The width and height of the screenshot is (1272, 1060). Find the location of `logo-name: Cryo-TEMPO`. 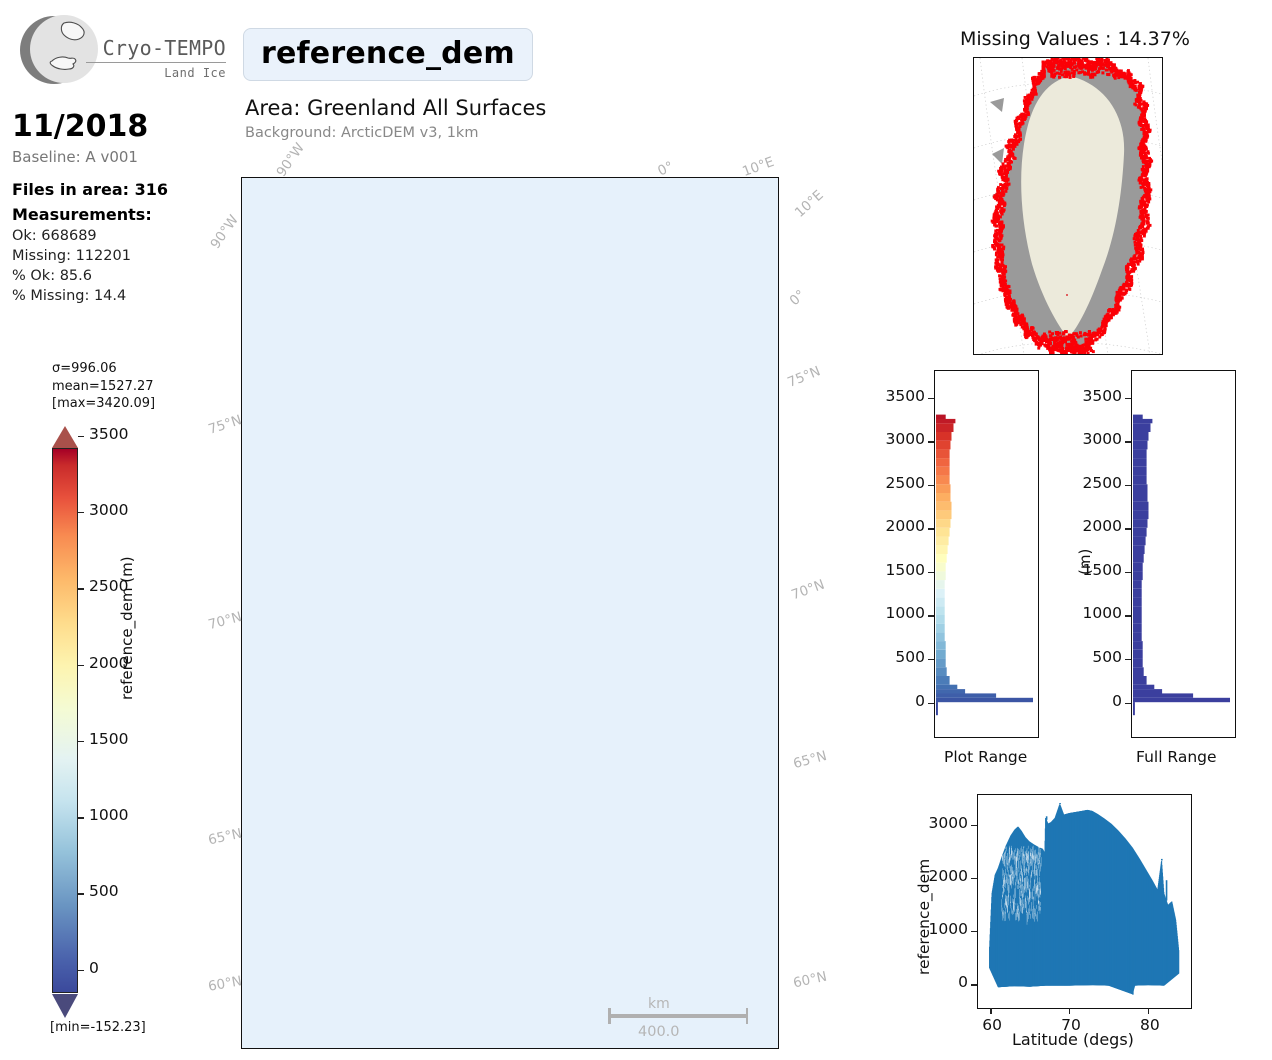

logo-name: Cryo-TEMPO is located at coordinates (156, 49).